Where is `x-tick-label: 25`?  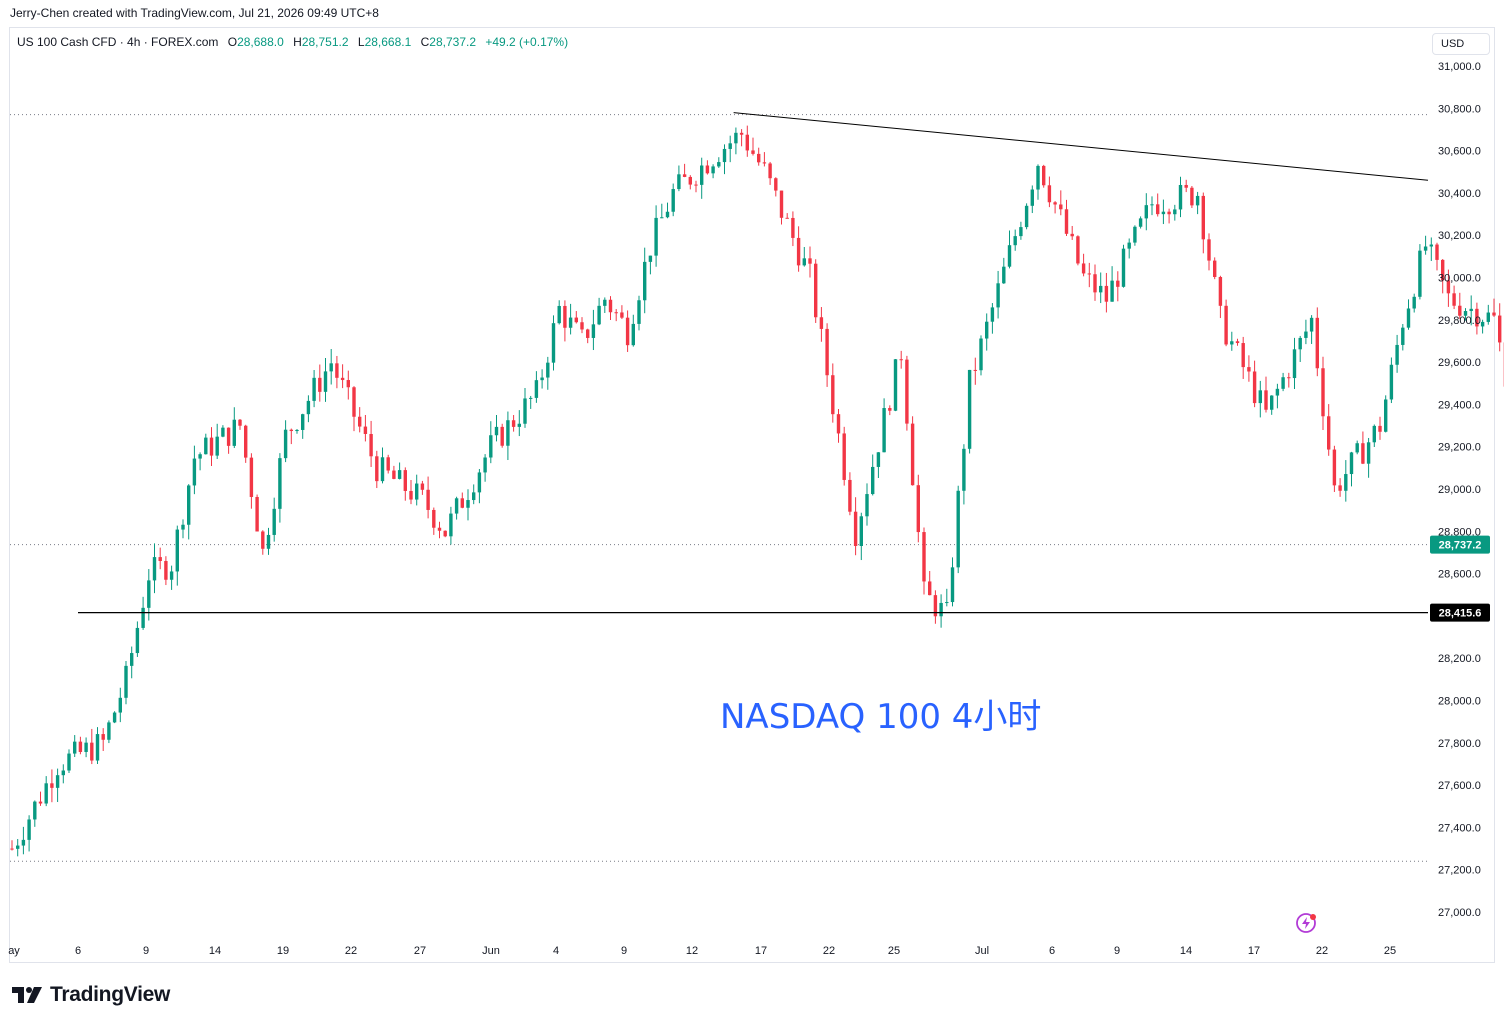
x-tick-label: 25 is located at coordinates (894, 951).